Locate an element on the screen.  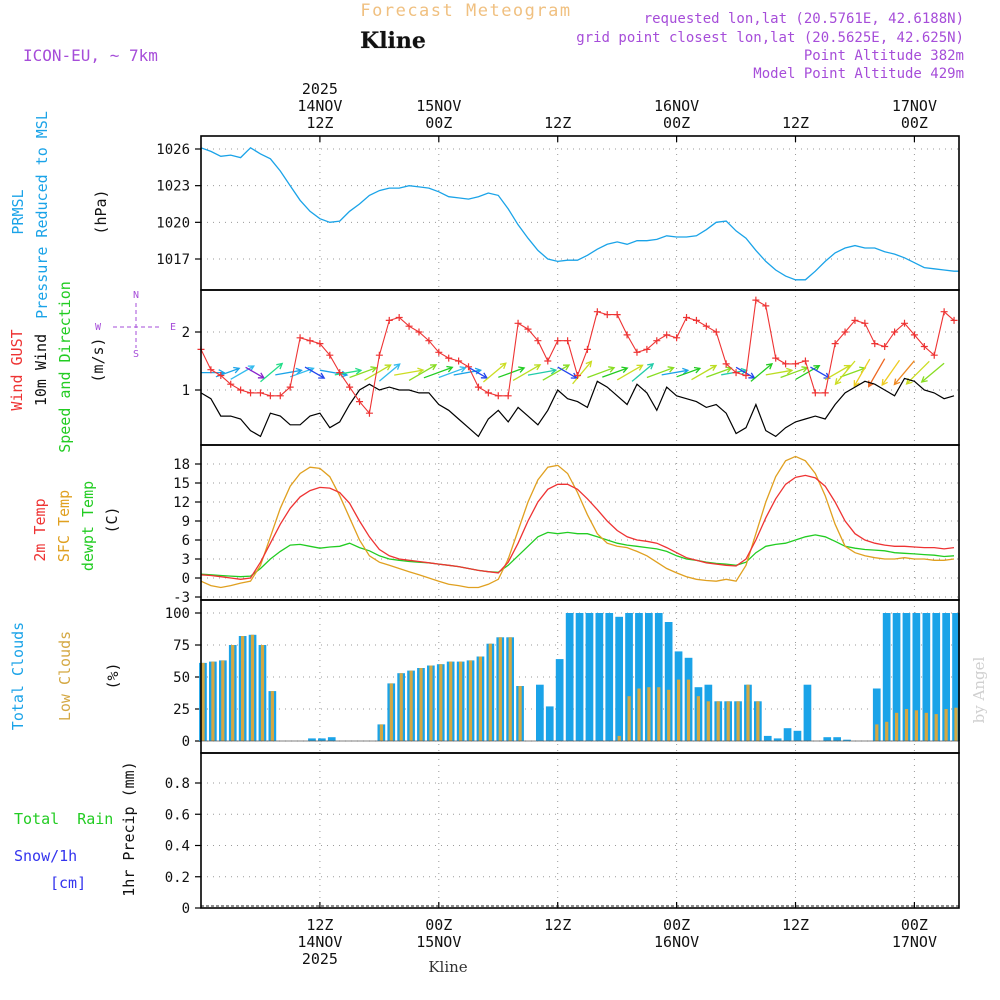
y-tick-label: 25 is located at coordinates (181, 710).